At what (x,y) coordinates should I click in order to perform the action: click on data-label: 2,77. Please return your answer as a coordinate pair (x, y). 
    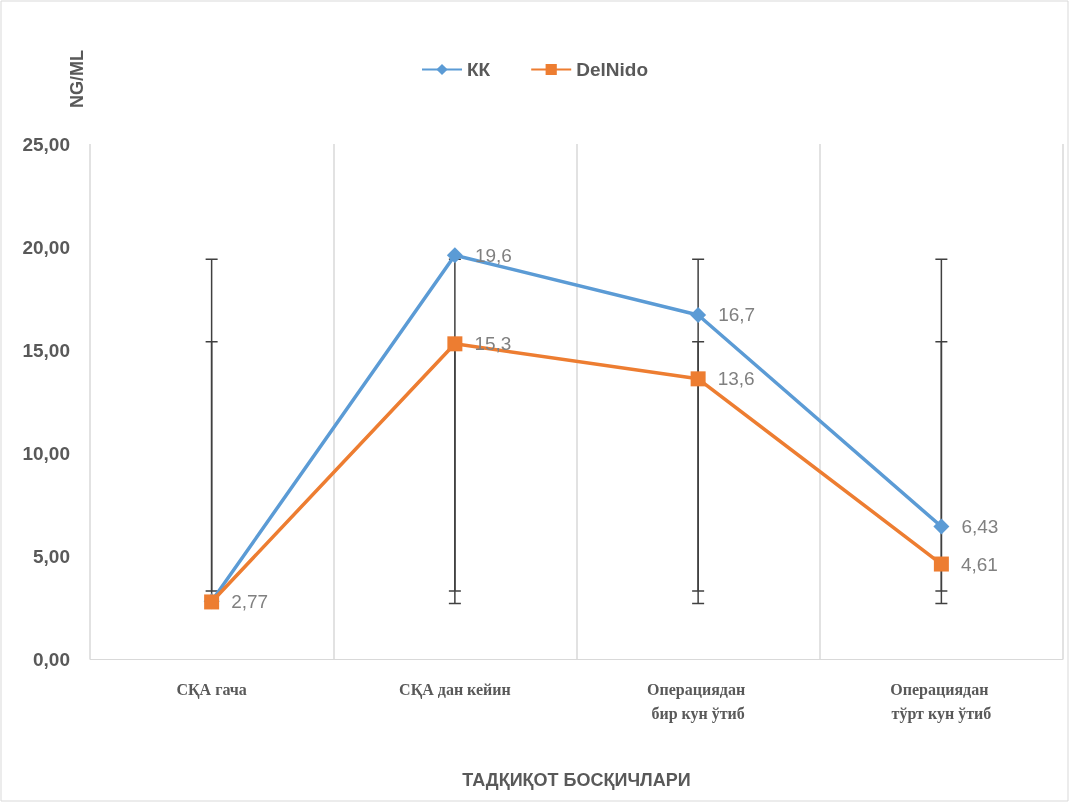
    Looking at the image, I should click on (250, 602).